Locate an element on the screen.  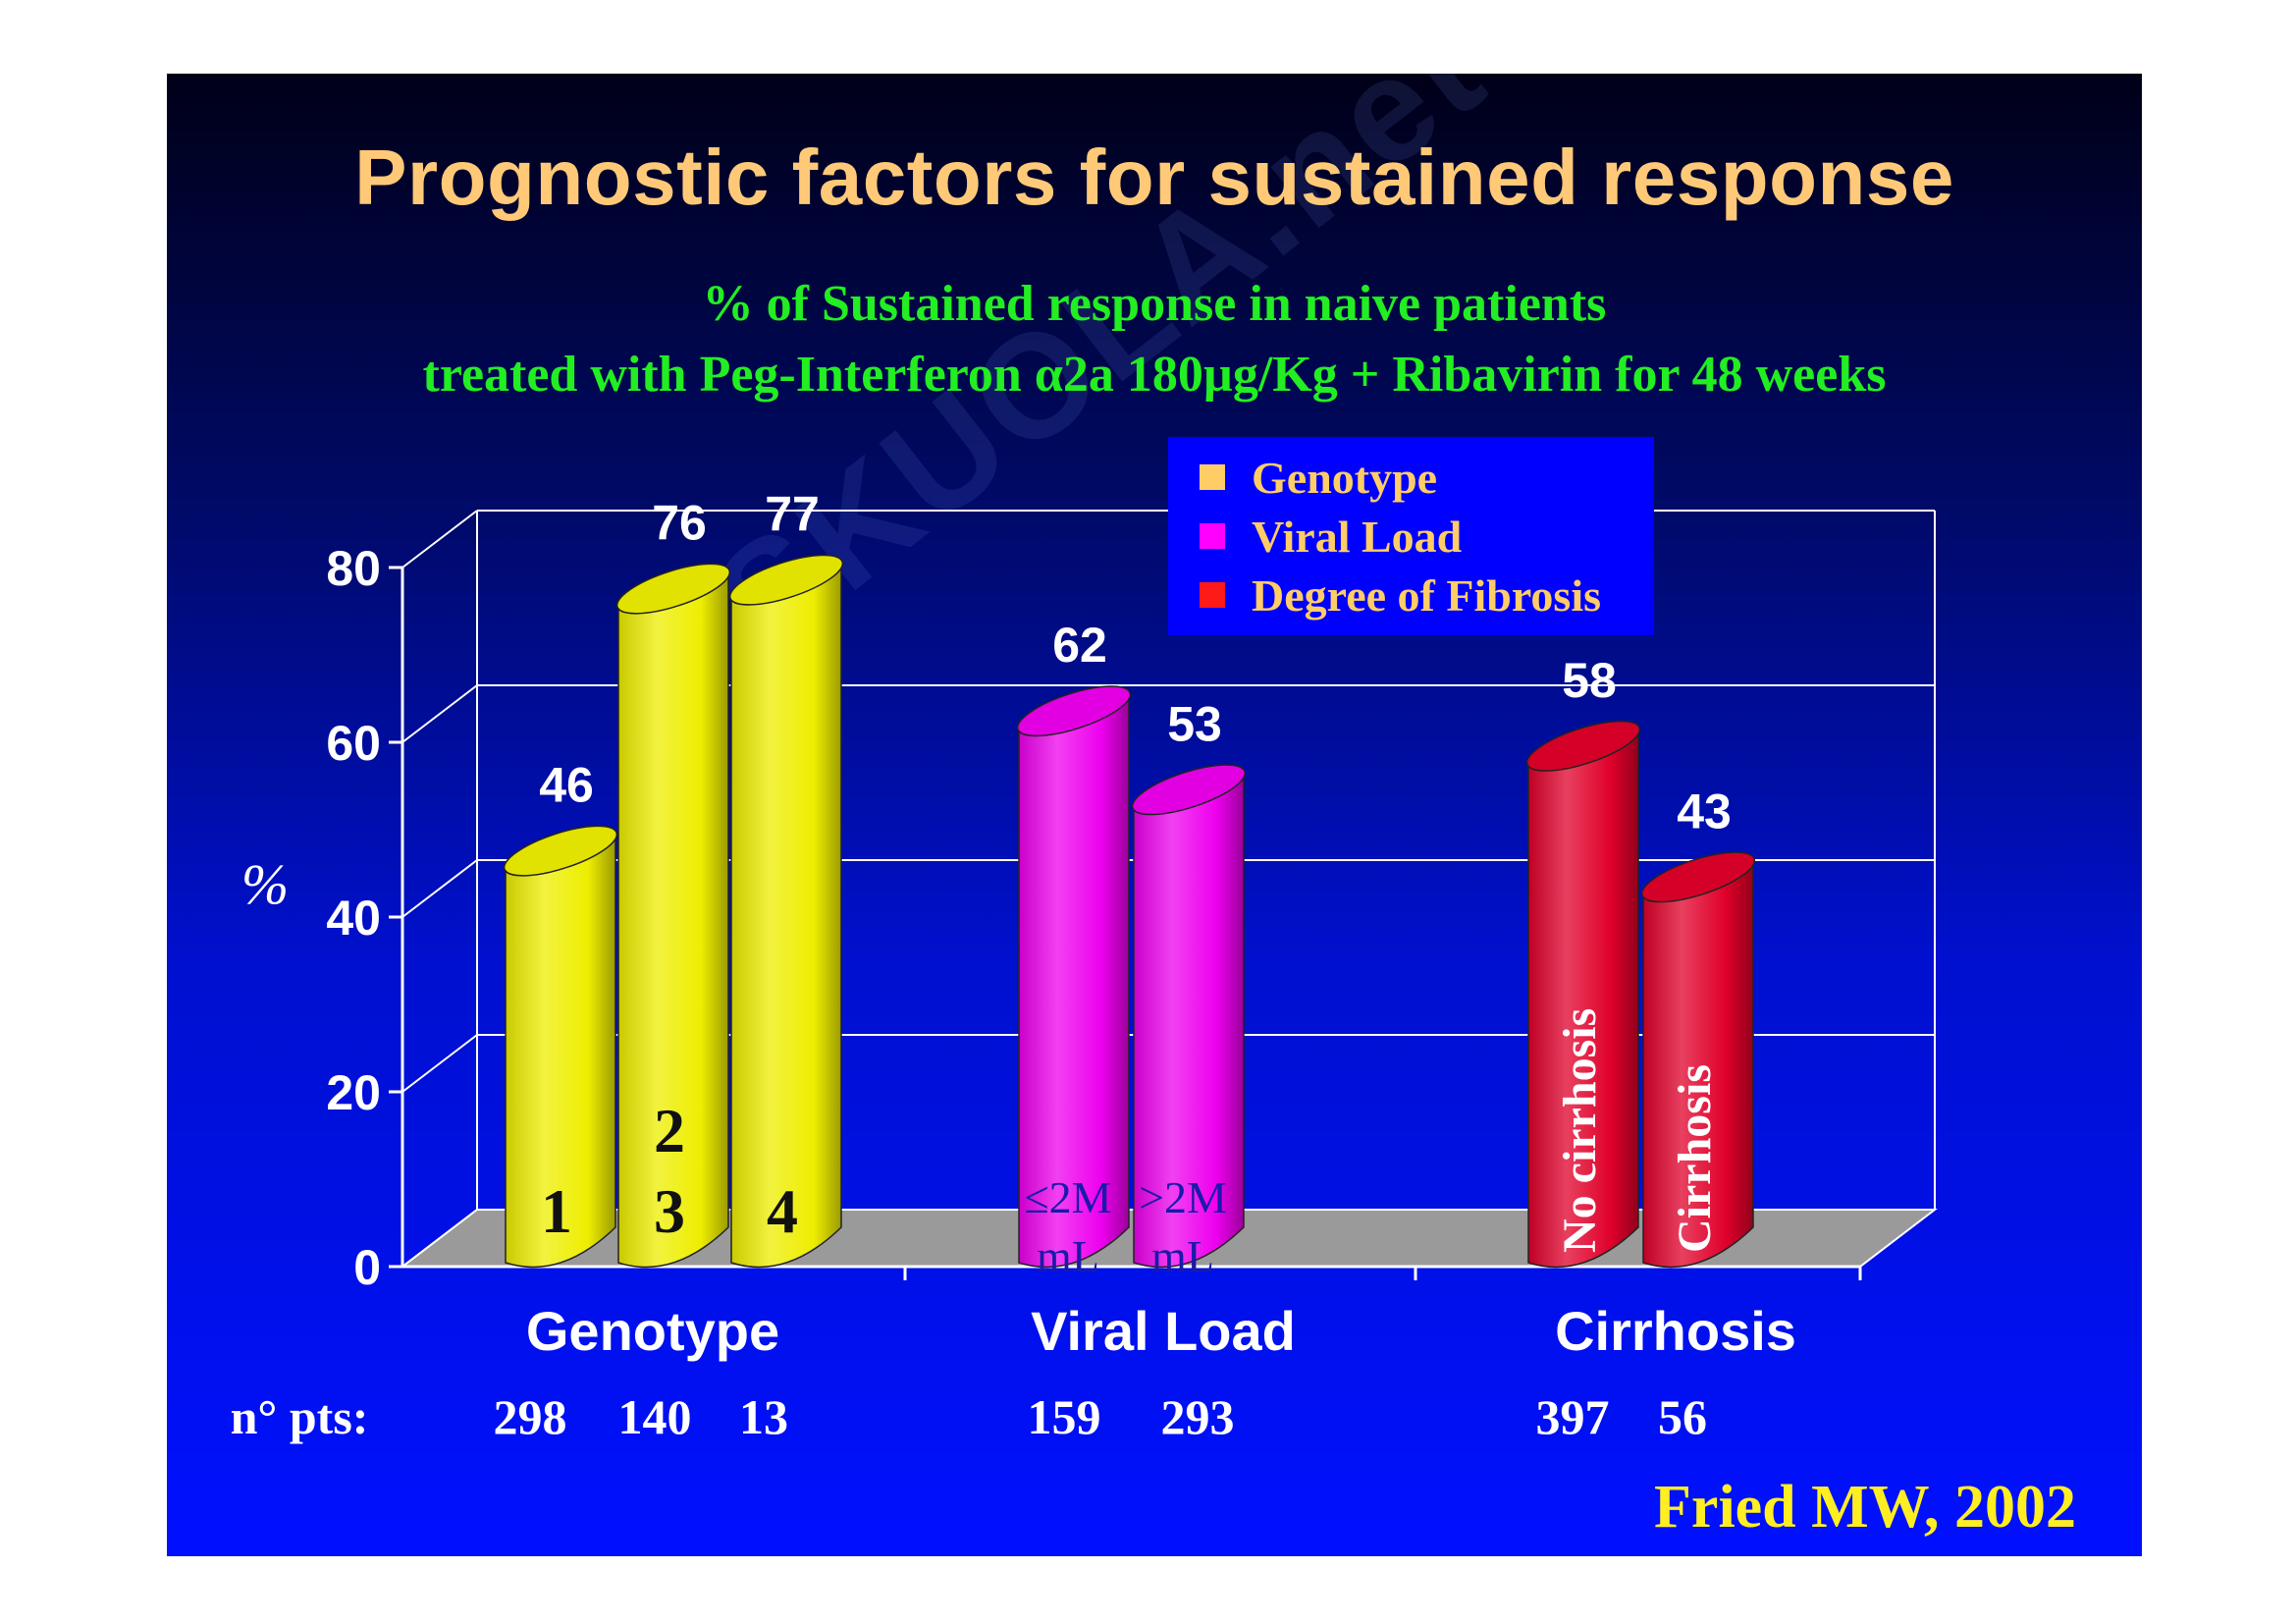
n-pts-value: 159 is located at coordinates (1065, 1416).